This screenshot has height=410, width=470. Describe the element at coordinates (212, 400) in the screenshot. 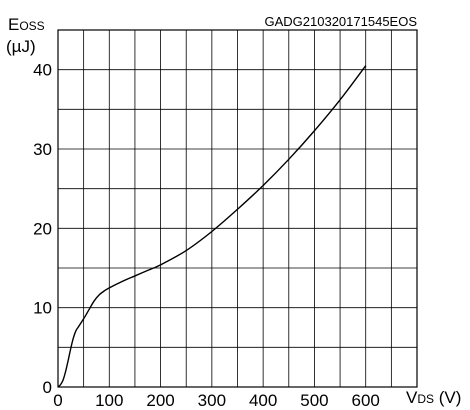

I see `x-tick-label: 300` at that location.